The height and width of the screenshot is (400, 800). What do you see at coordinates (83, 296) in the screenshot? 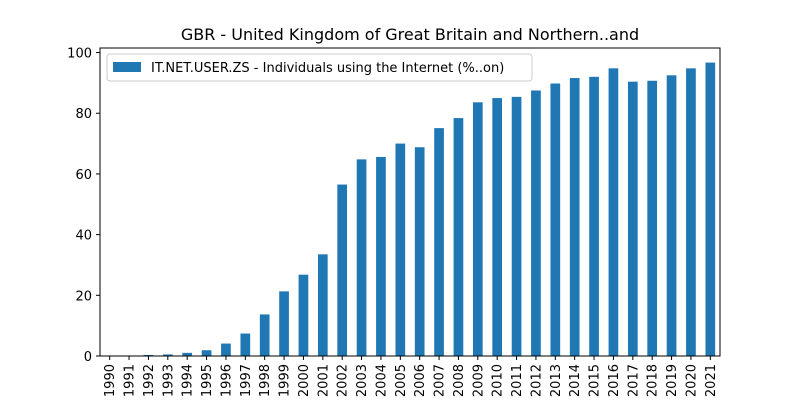
I see `y-tick-label-20: 20` at bounding box center [83, 296].